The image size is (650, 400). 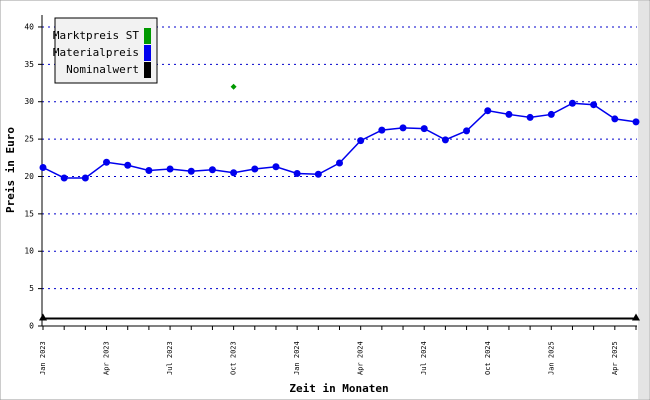 What do you see at coordinates (29, 213) in the screenshot?
I see `y-tick-label: 15` at bounding box center [29, 213].